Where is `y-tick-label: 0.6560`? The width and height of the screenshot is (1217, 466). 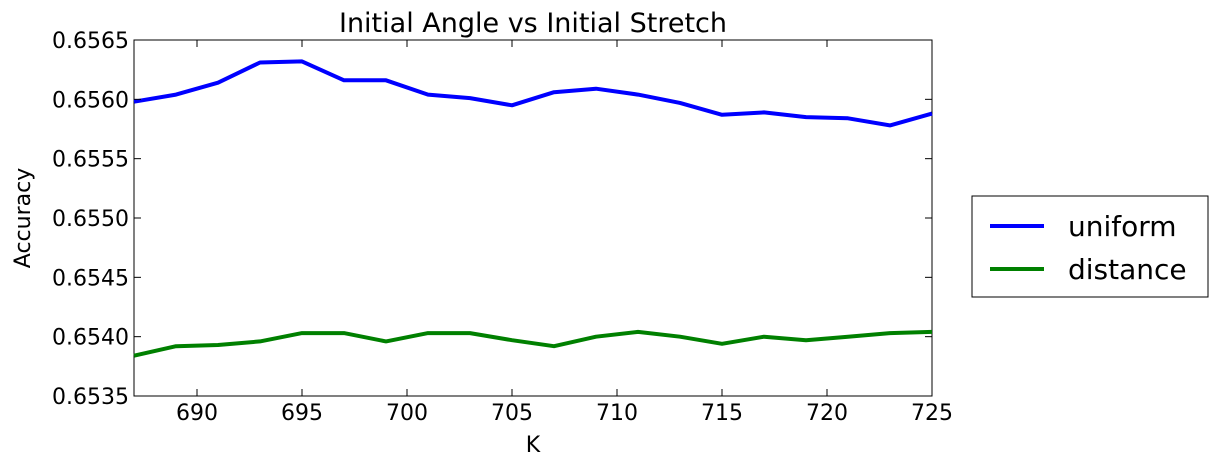
y-tick-label: 0.6560 is located at coordinates (90, 100).